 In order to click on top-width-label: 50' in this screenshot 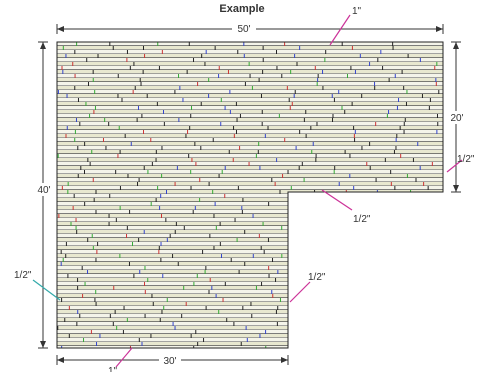, I will do `click(243, 29)`.